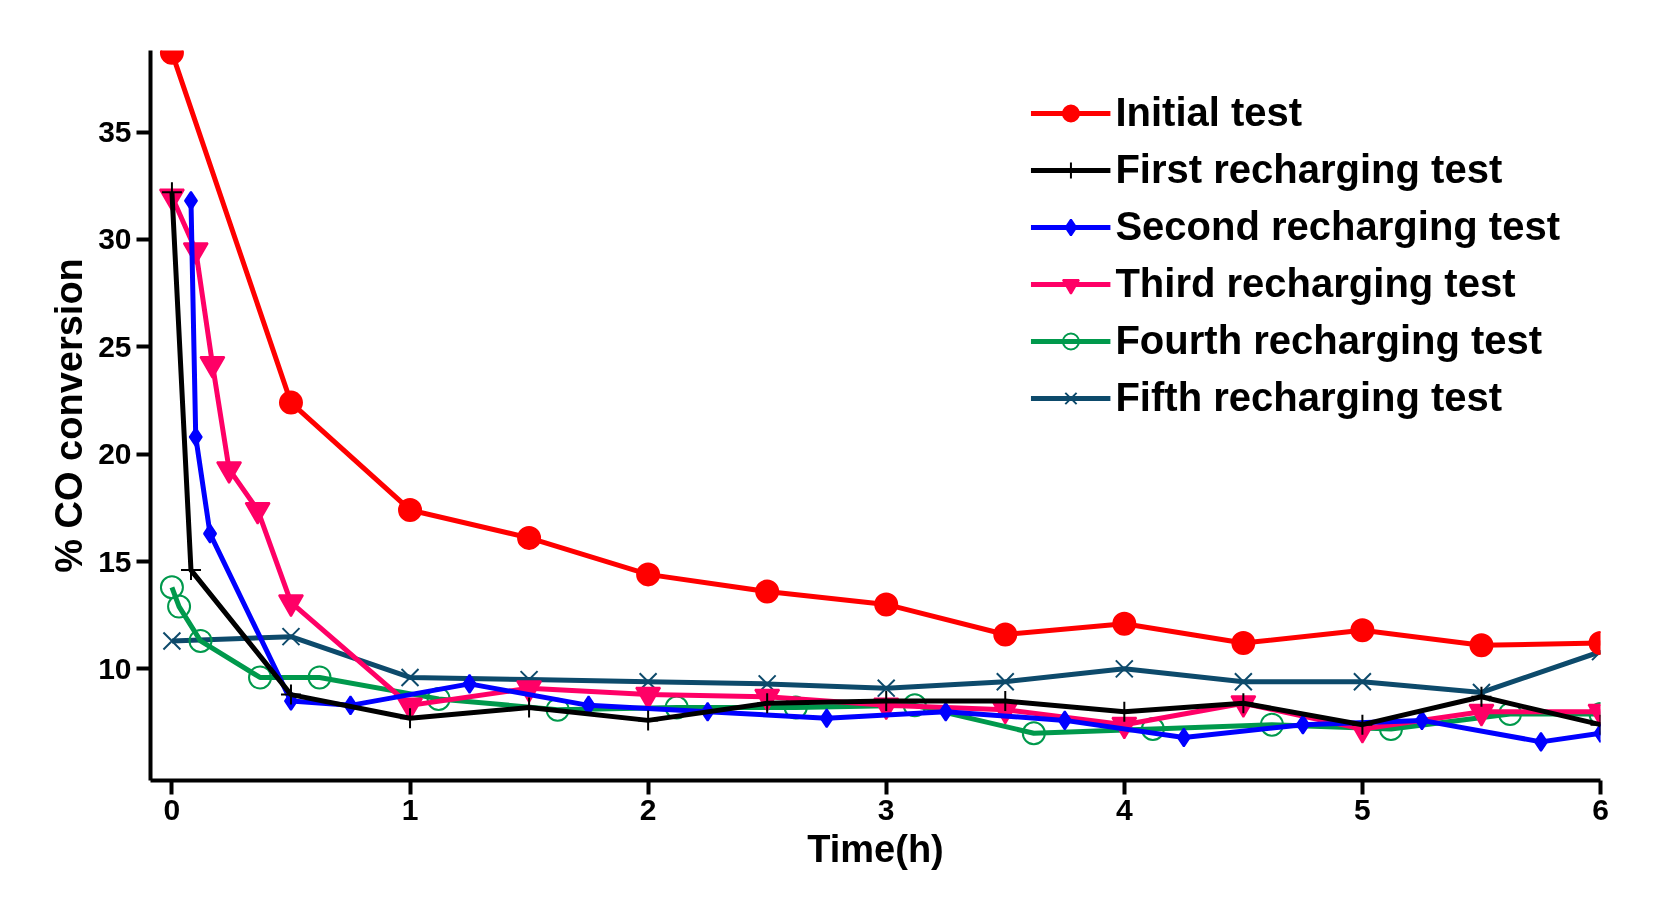 This screenshot has height=898, width=1655. I want to click on x-tick-label: 1, so click(410, 809).